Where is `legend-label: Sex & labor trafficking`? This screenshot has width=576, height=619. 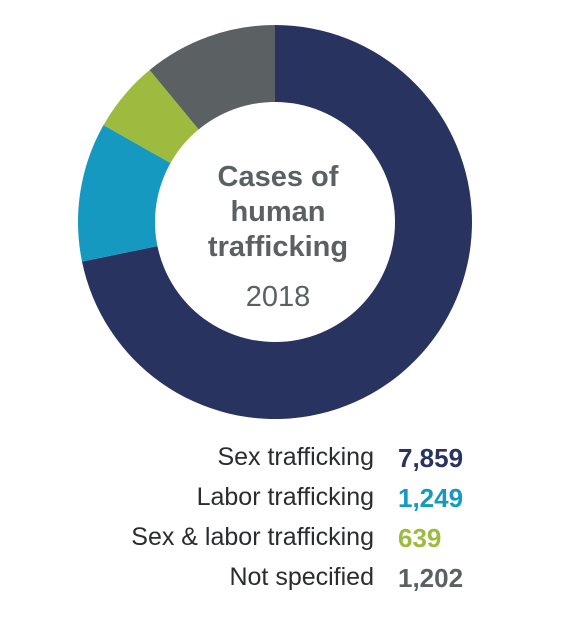 legend-label: Sex & labor trafficking is located at coordinates (252, 537).